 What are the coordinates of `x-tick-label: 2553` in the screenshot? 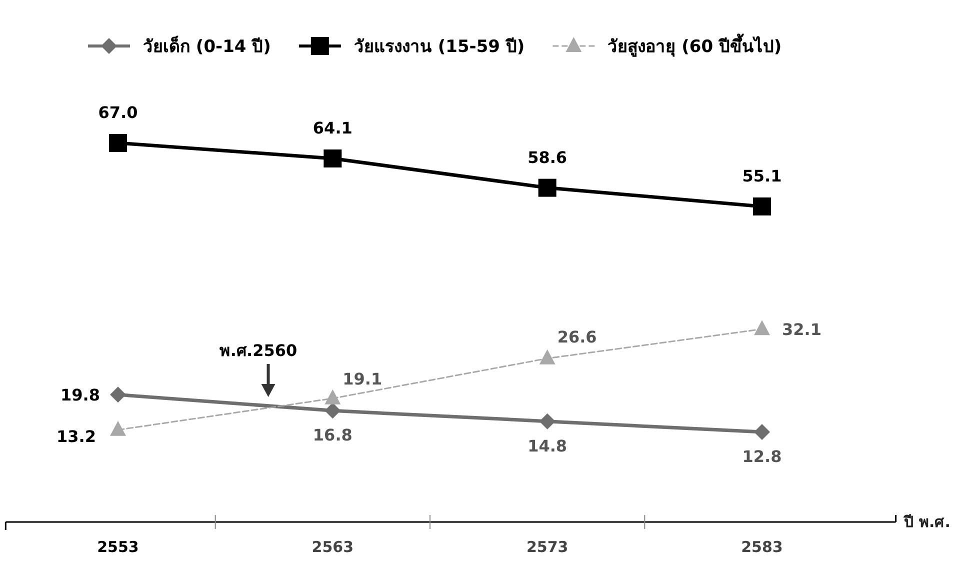 It's located at (118, 547).